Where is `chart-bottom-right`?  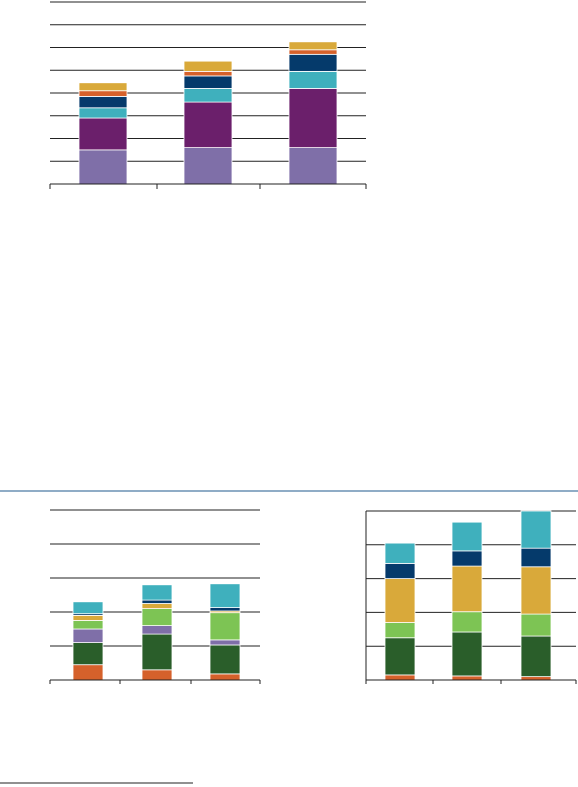 chart-bottom-right is located at coordinates (471, 597).